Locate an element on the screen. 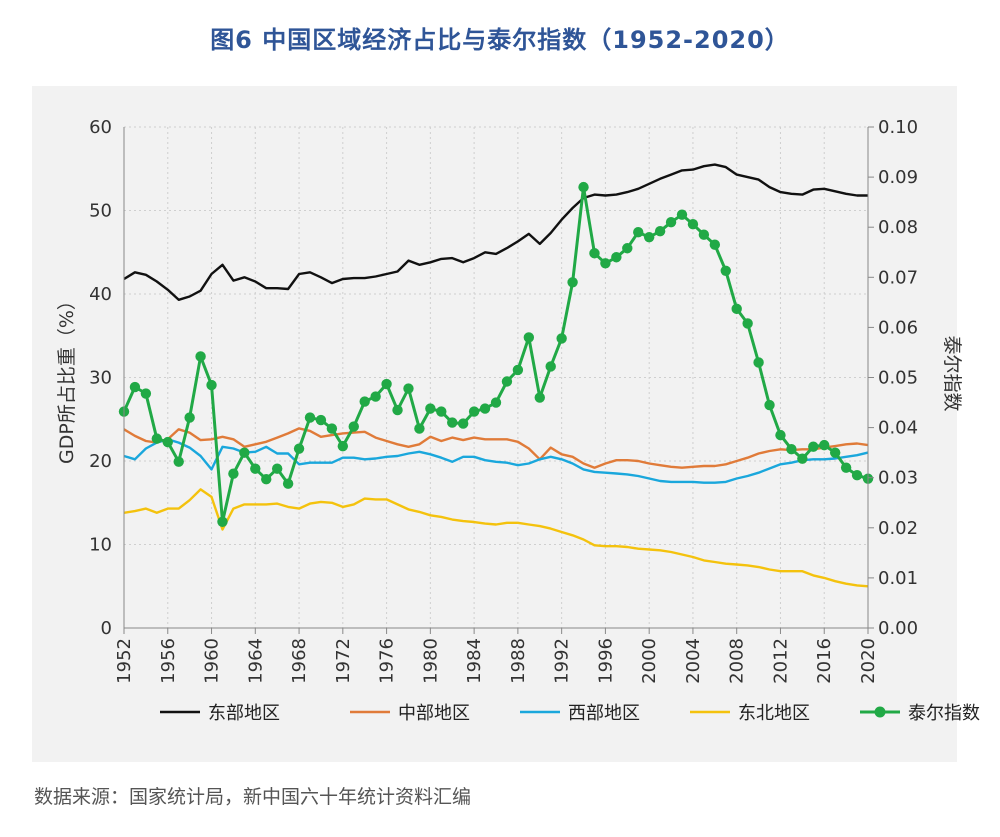  x-tick-label: 1960 is located at coordinates (212, 661).